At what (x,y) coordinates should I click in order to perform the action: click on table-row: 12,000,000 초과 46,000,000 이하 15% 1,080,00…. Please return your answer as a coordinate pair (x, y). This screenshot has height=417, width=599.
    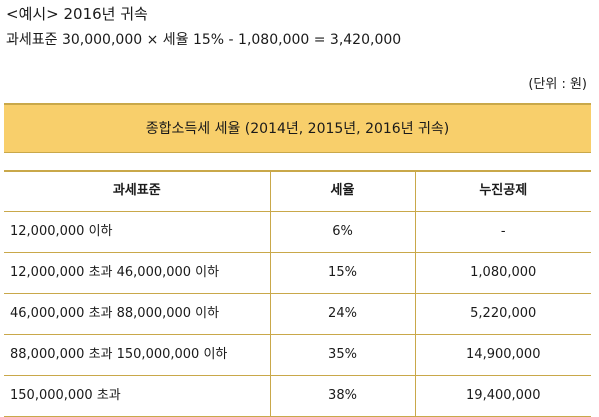
    Looking at the image, I should click on (297, 273).